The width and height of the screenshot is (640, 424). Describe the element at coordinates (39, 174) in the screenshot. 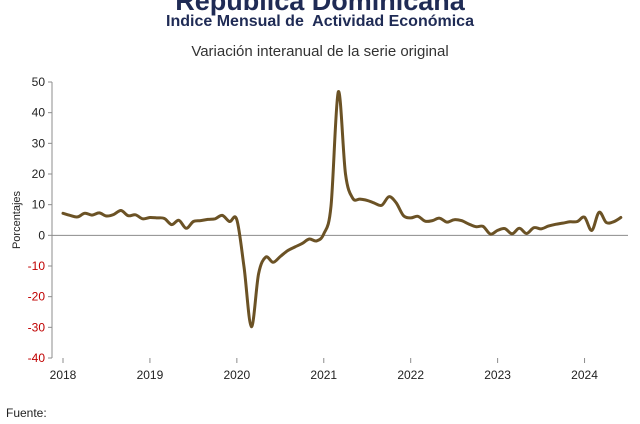

I see `y-tick-label: 20` at that location.